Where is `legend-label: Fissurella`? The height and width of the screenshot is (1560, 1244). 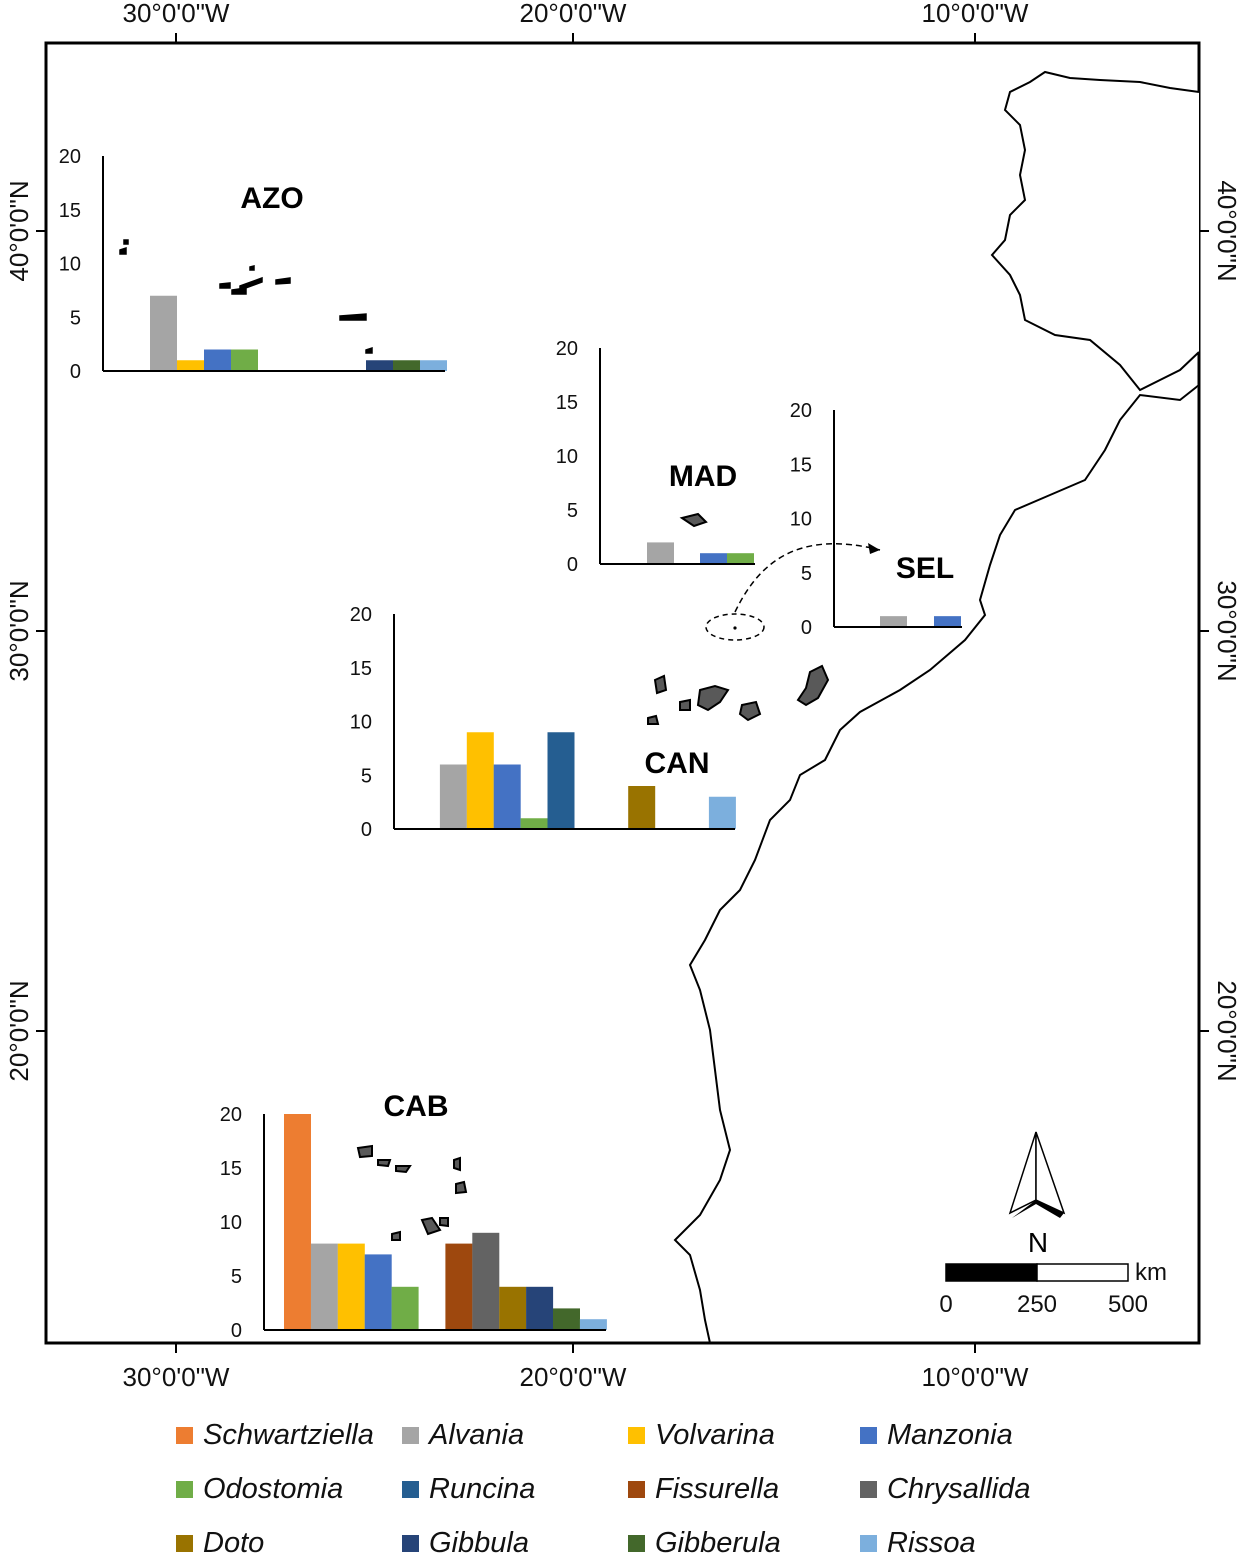 legend-label: Fissurella is located at coordinates (717, 1488).